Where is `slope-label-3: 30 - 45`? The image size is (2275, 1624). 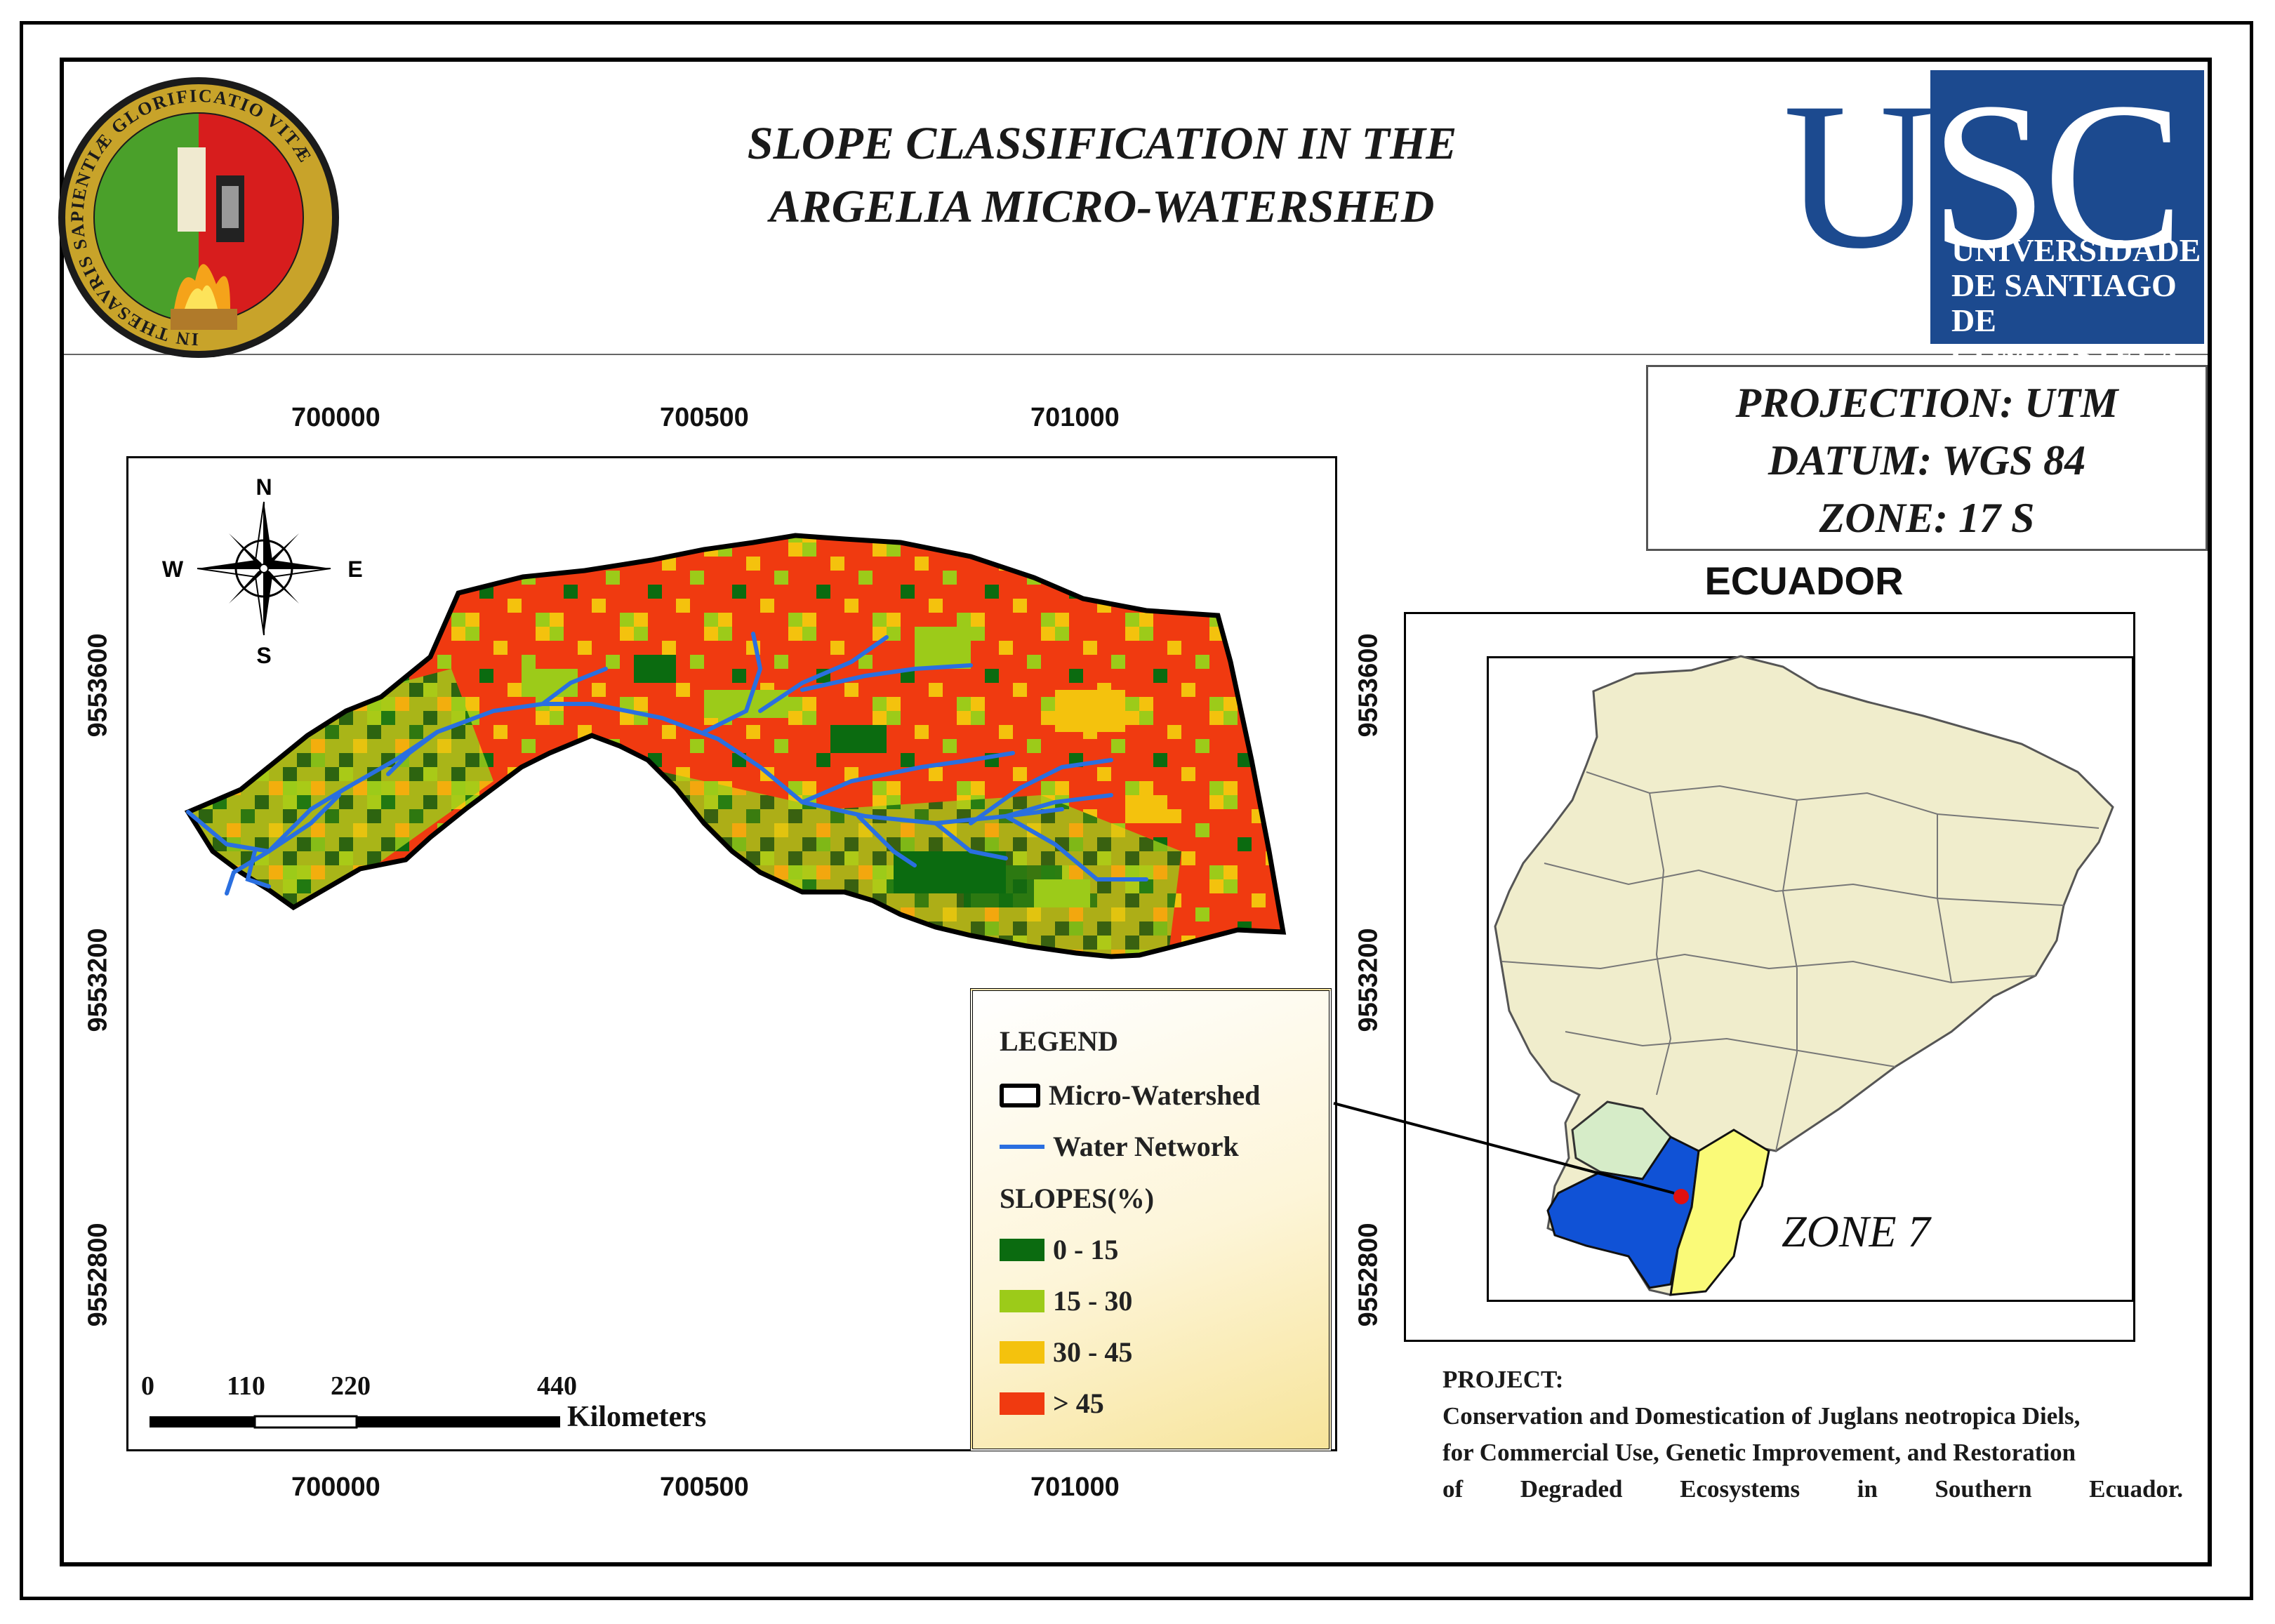
slope-label-3: 30 - 45 is located at coordinates (1093, 1352).